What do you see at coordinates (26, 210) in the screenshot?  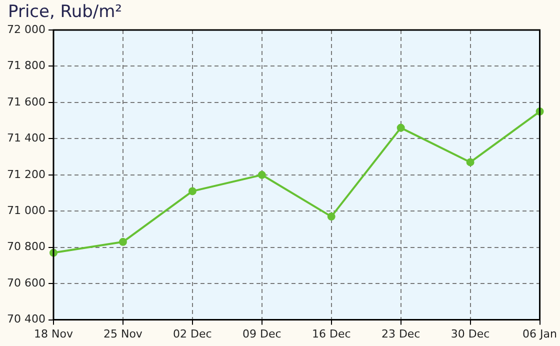 I see `y-tick-label: 71 000` at bounding box center [26, 210].